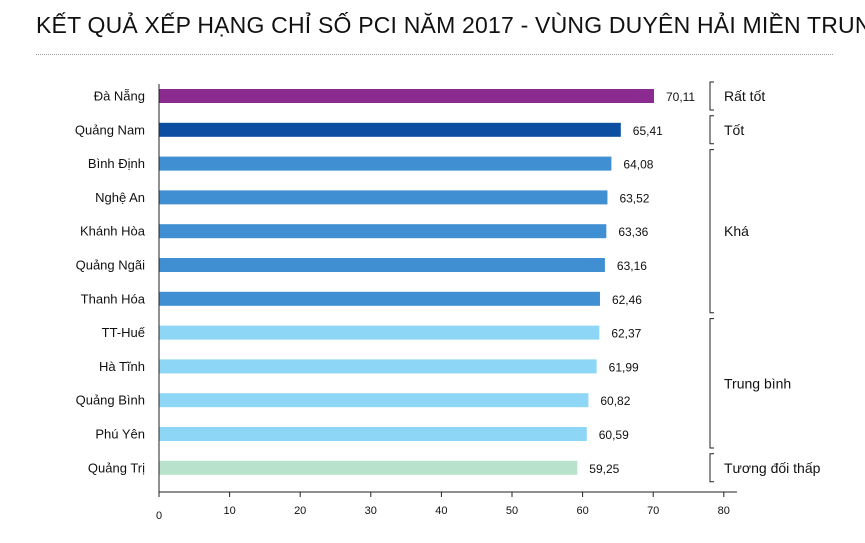 This screenshot has height=543, width=865. Describe the element at coordinates (653, 511) in the screenshot. I see `x-tick-label: 70` at that location.